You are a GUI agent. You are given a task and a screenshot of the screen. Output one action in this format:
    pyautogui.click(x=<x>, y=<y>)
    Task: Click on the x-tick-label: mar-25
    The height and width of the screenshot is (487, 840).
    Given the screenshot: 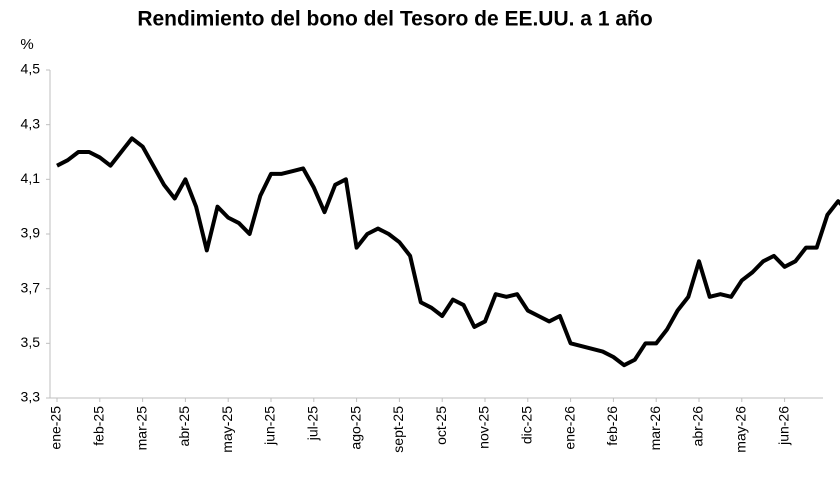 What is the action you would take?
    pyautogui.click(x=141, y=428)
    